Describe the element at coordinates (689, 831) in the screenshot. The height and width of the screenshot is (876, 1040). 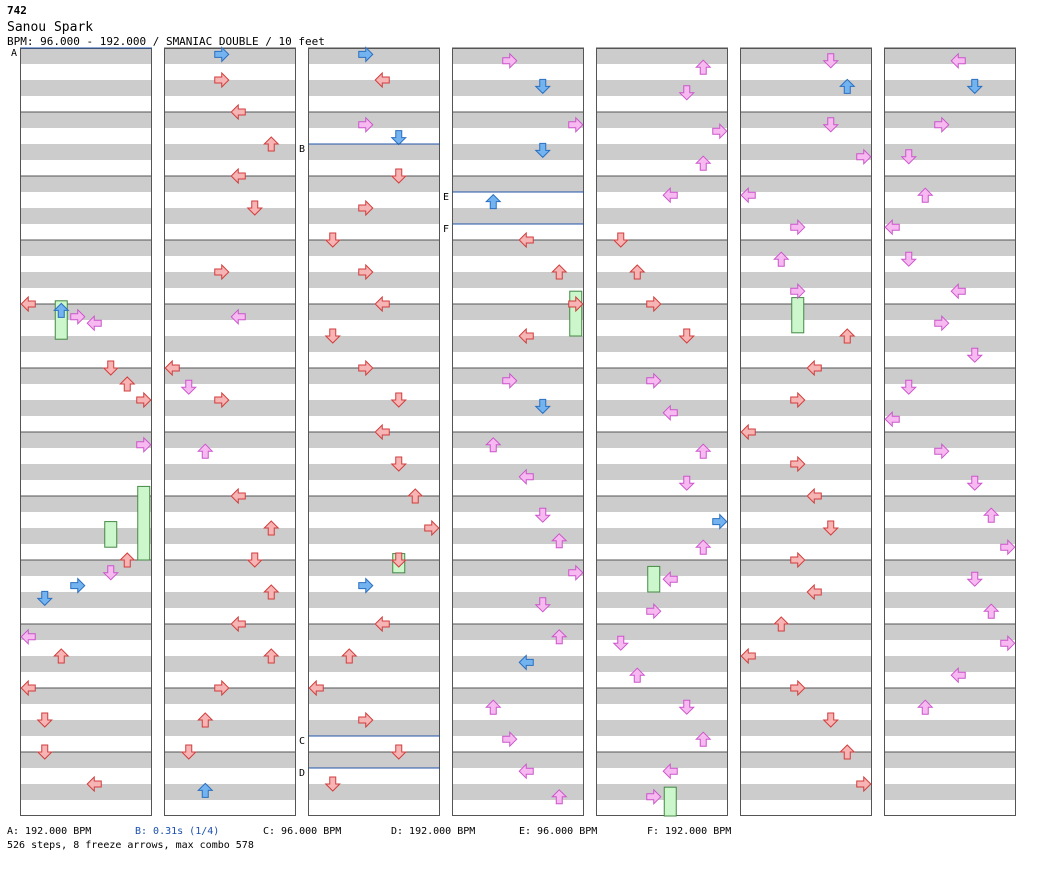
I see `legend-f: F: 192.000 BPM` at that location.